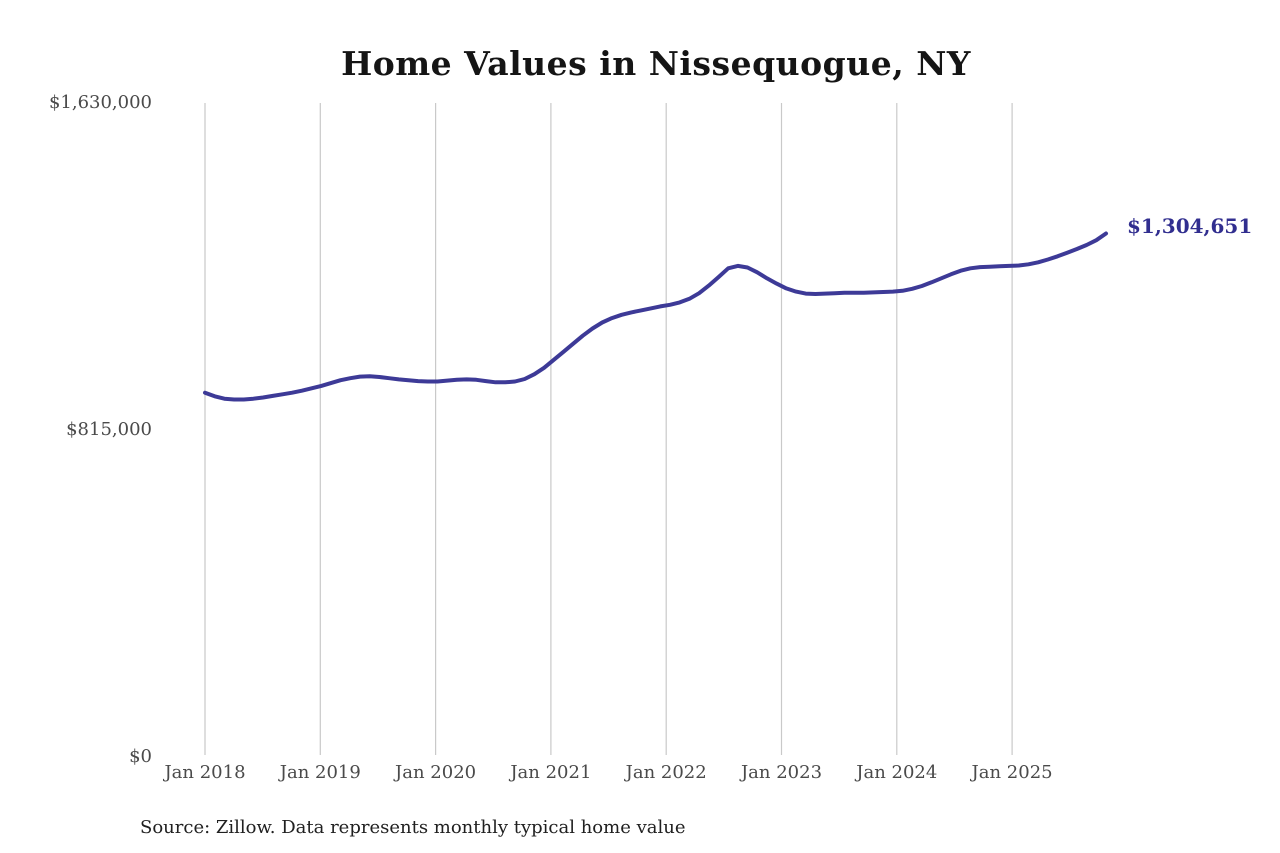  I want to click on x-tick-label: Jan 2018, so click(205, 772).